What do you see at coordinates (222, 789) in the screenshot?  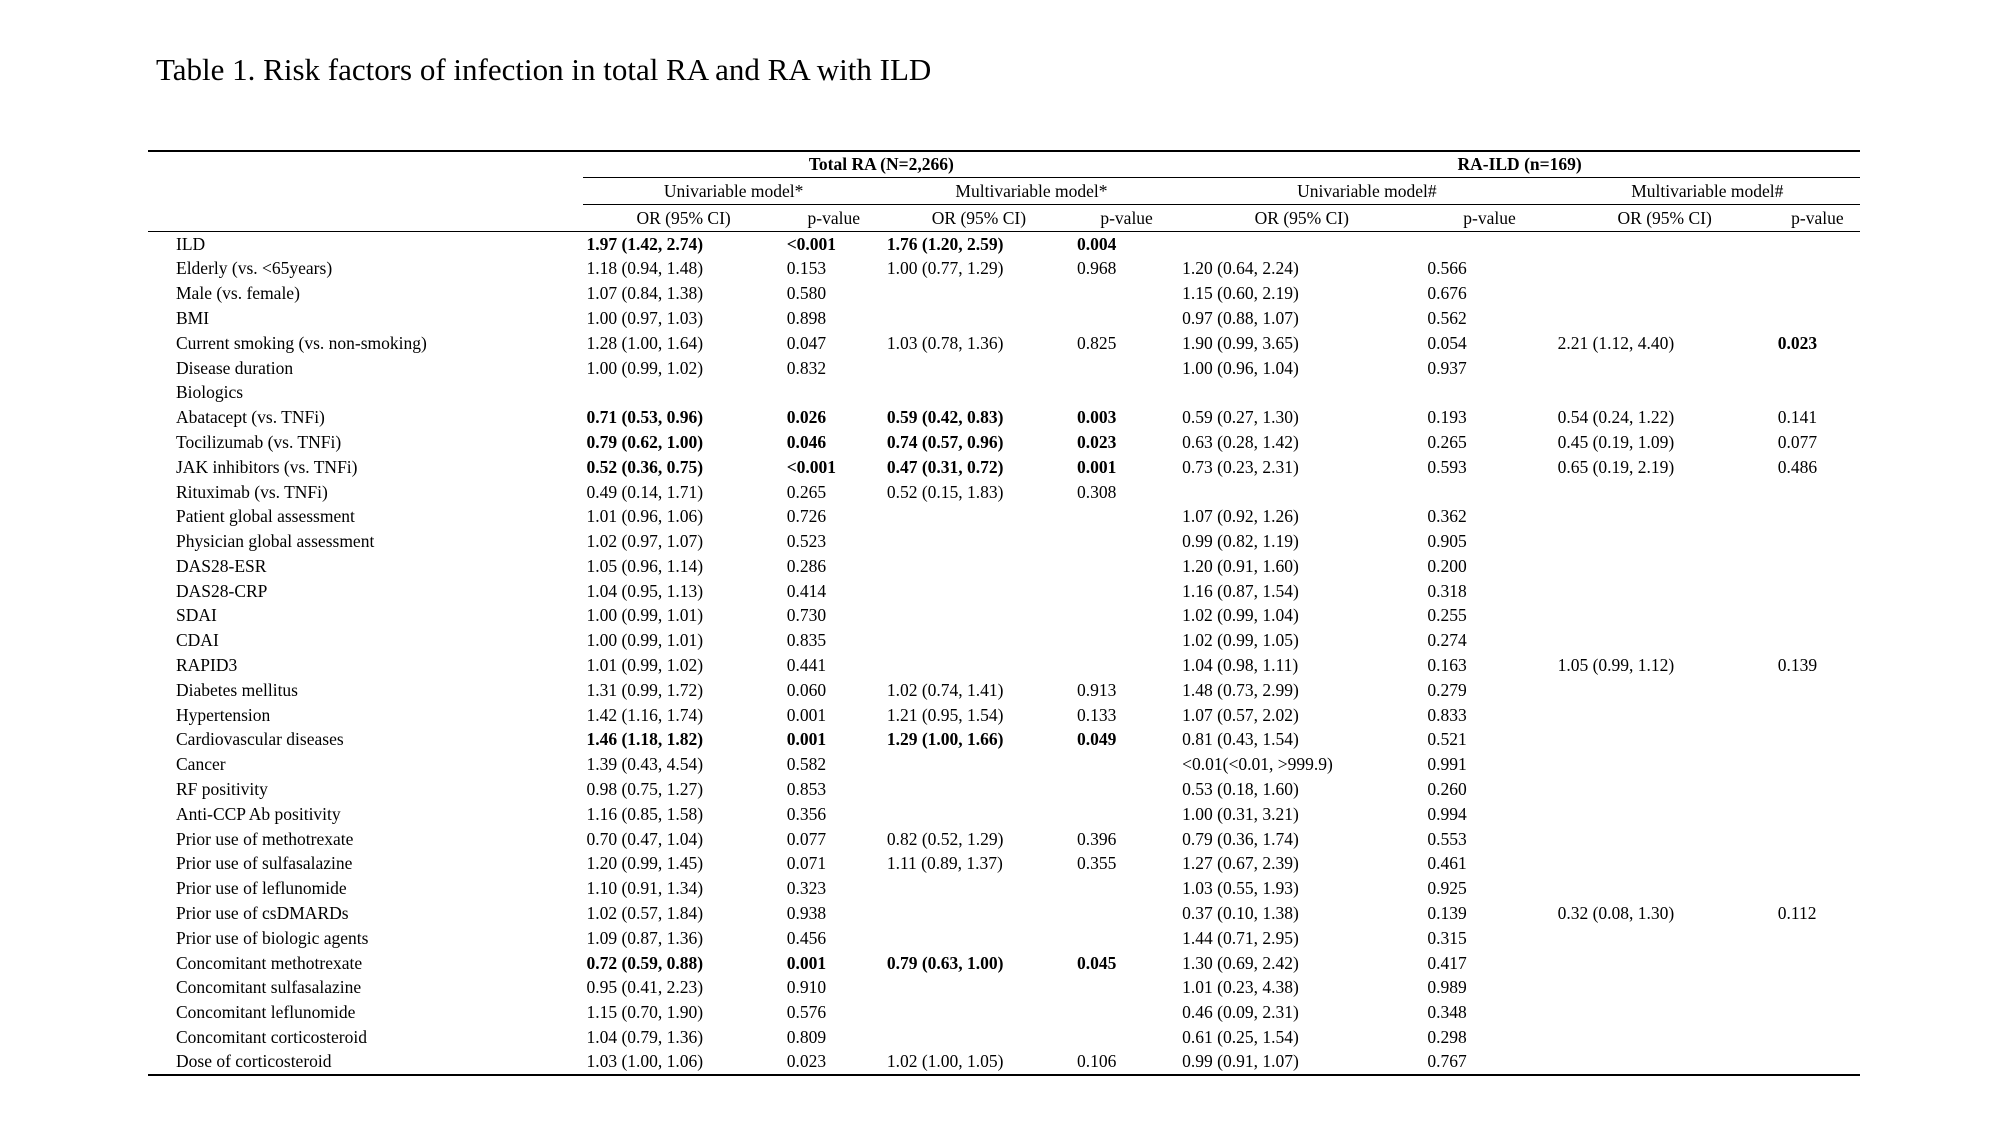 I see `row-label: RF positivity` at bounding box center [222, 789].